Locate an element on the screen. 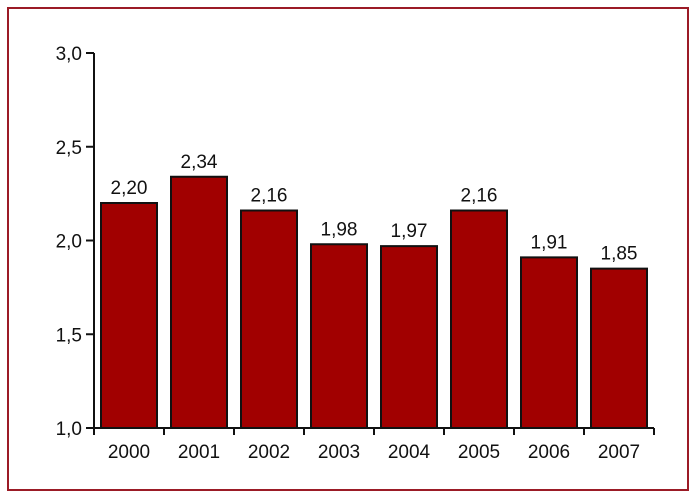 The height and width of the screenshot is (500, 700). bar-2004 is located at coordinates (409, 337).